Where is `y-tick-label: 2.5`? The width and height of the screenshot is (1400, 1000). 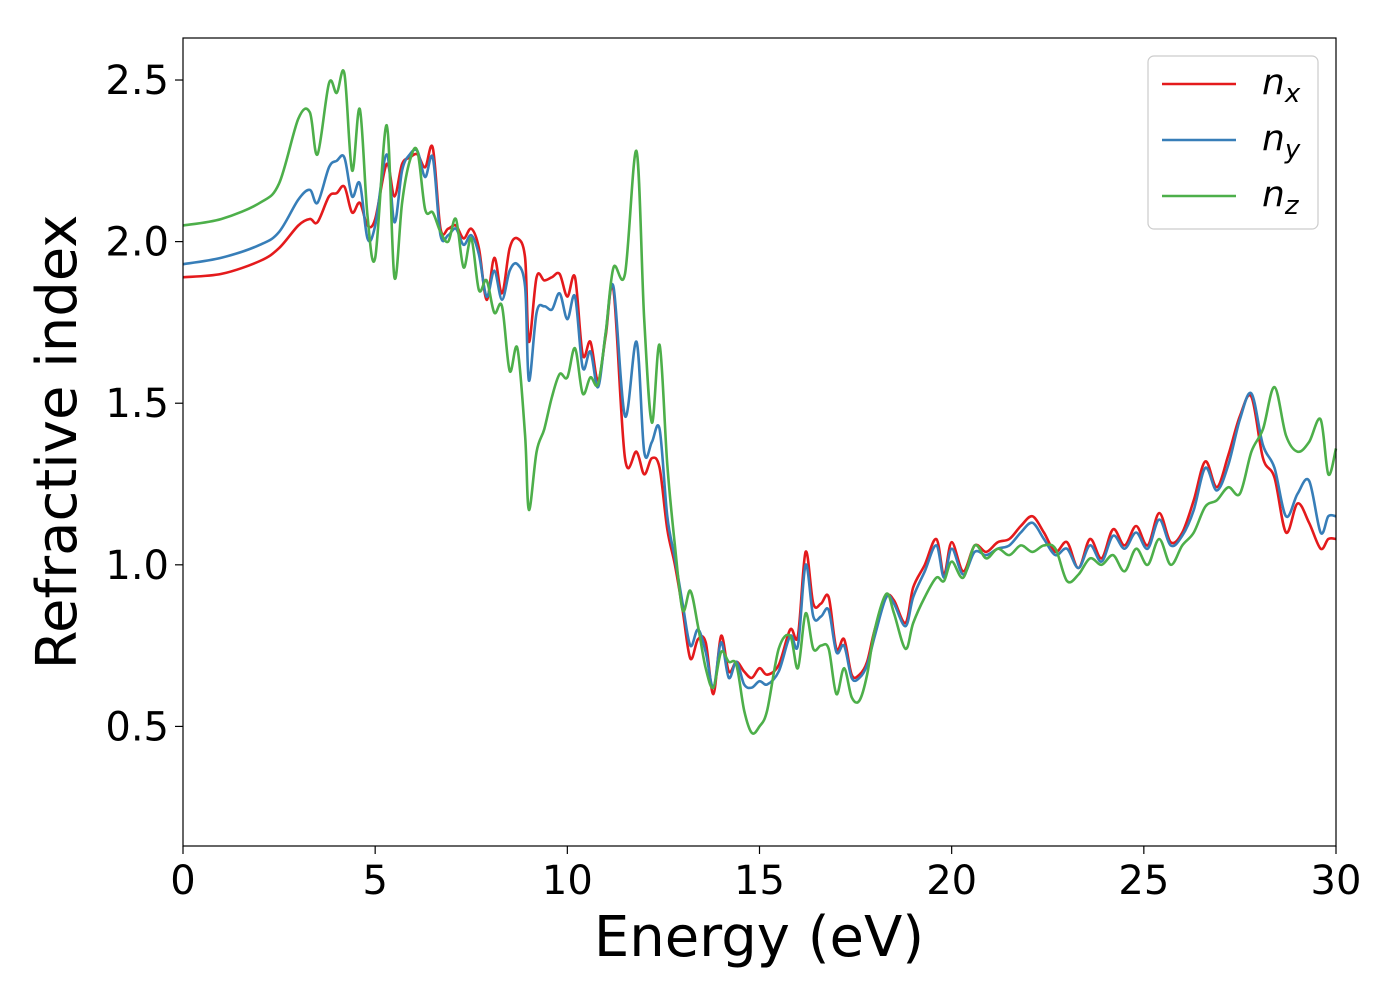 y-tick-label: 2.5 is located at coordinates (137, 81).